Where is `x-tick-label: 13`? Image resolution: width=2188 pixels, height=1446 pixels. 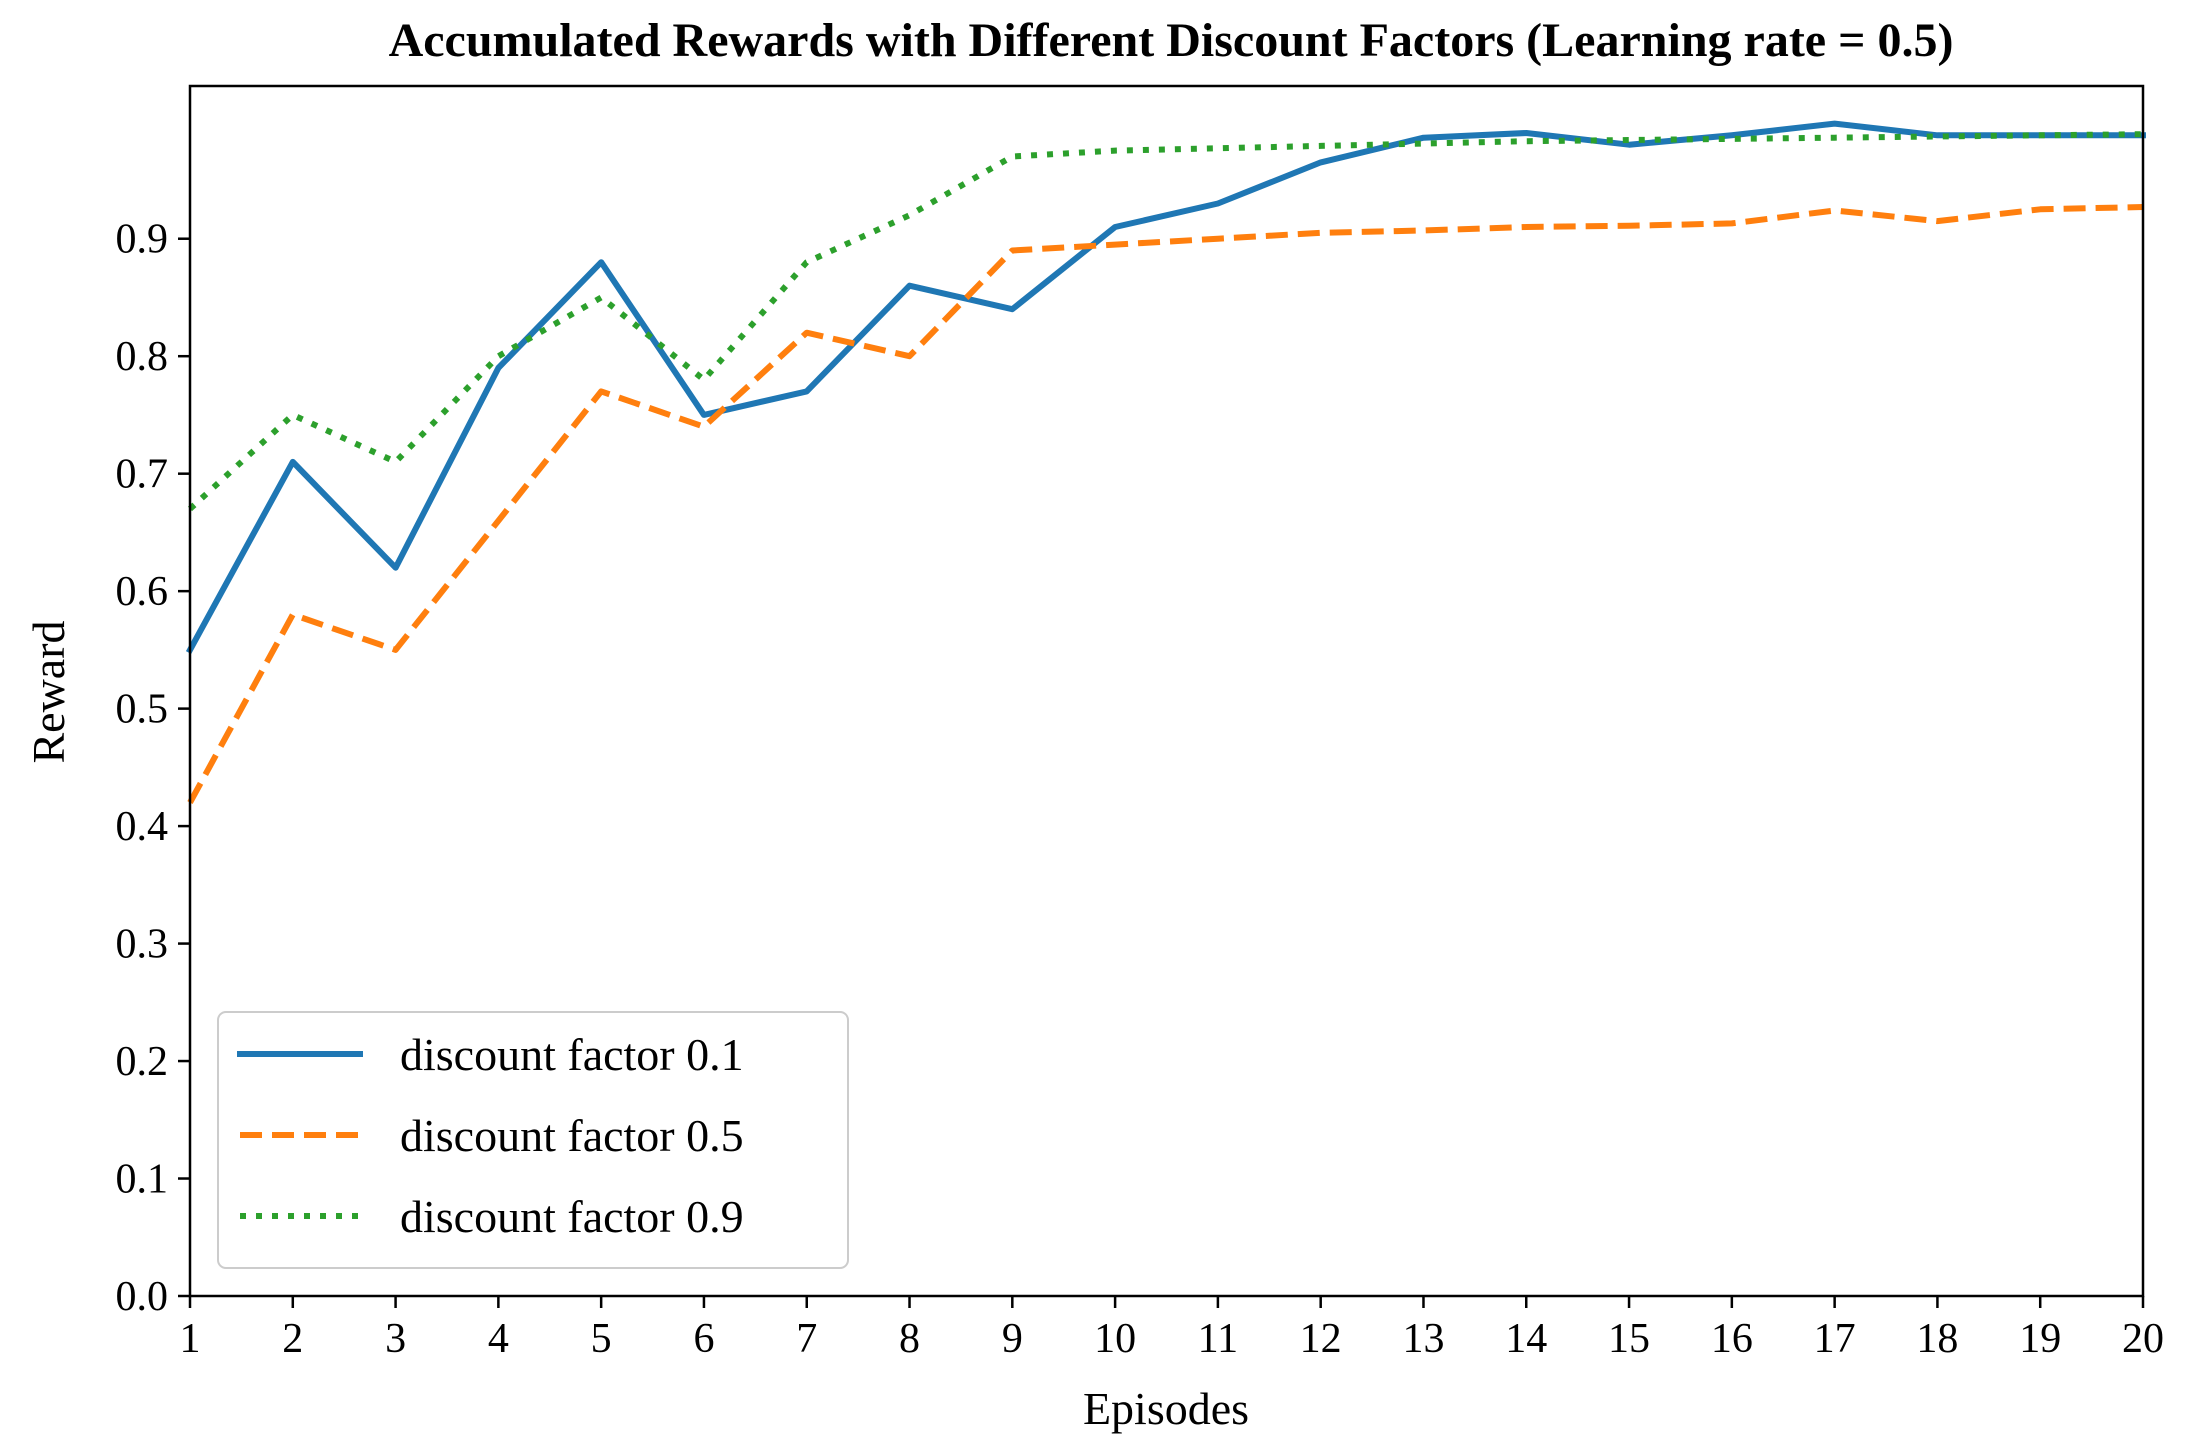
x-tick-label: 13 is located at coordinates (1423, 1339).